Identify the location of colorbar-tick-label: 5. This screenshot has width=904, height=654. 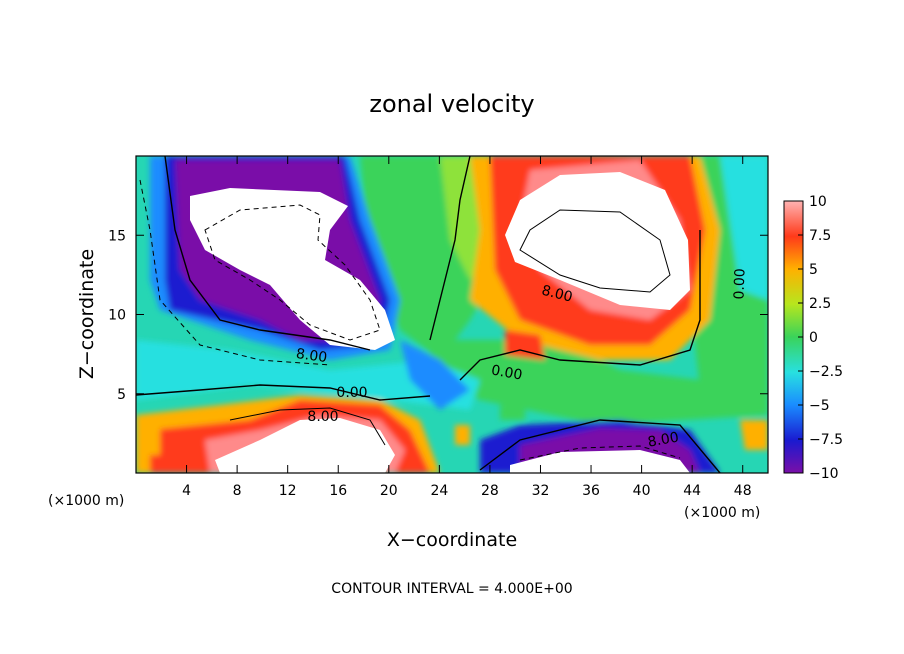
(813, 270).